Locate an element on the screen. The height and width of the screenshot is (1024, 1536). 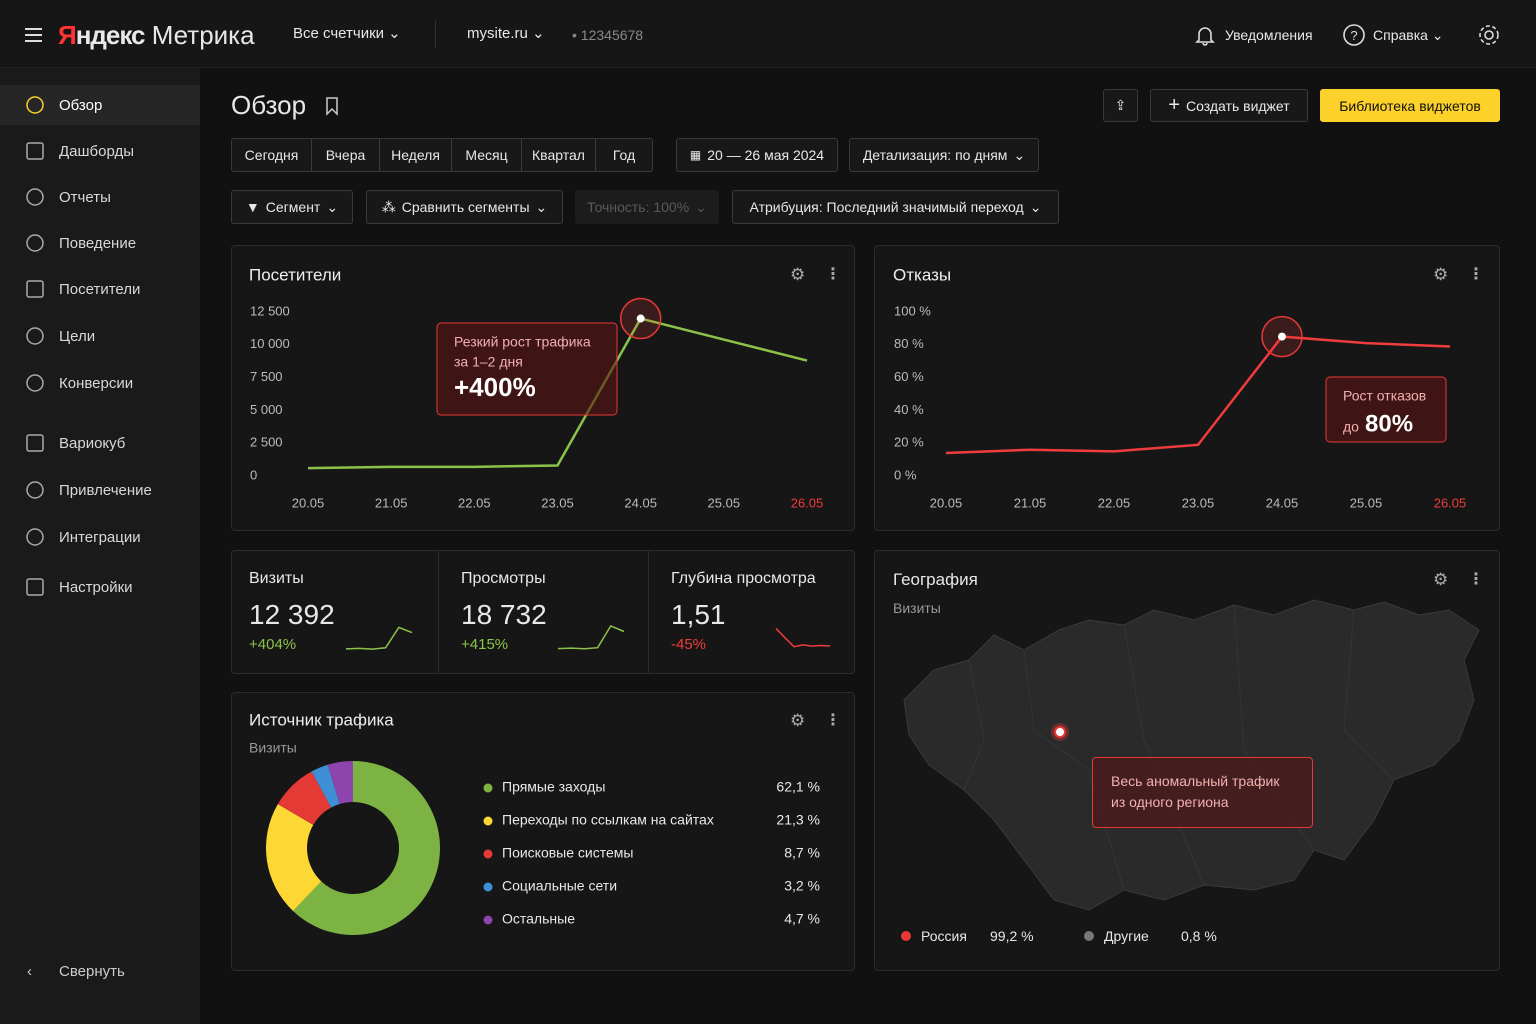
sidebar-item: Настройки is located at coordinates (100, 587).